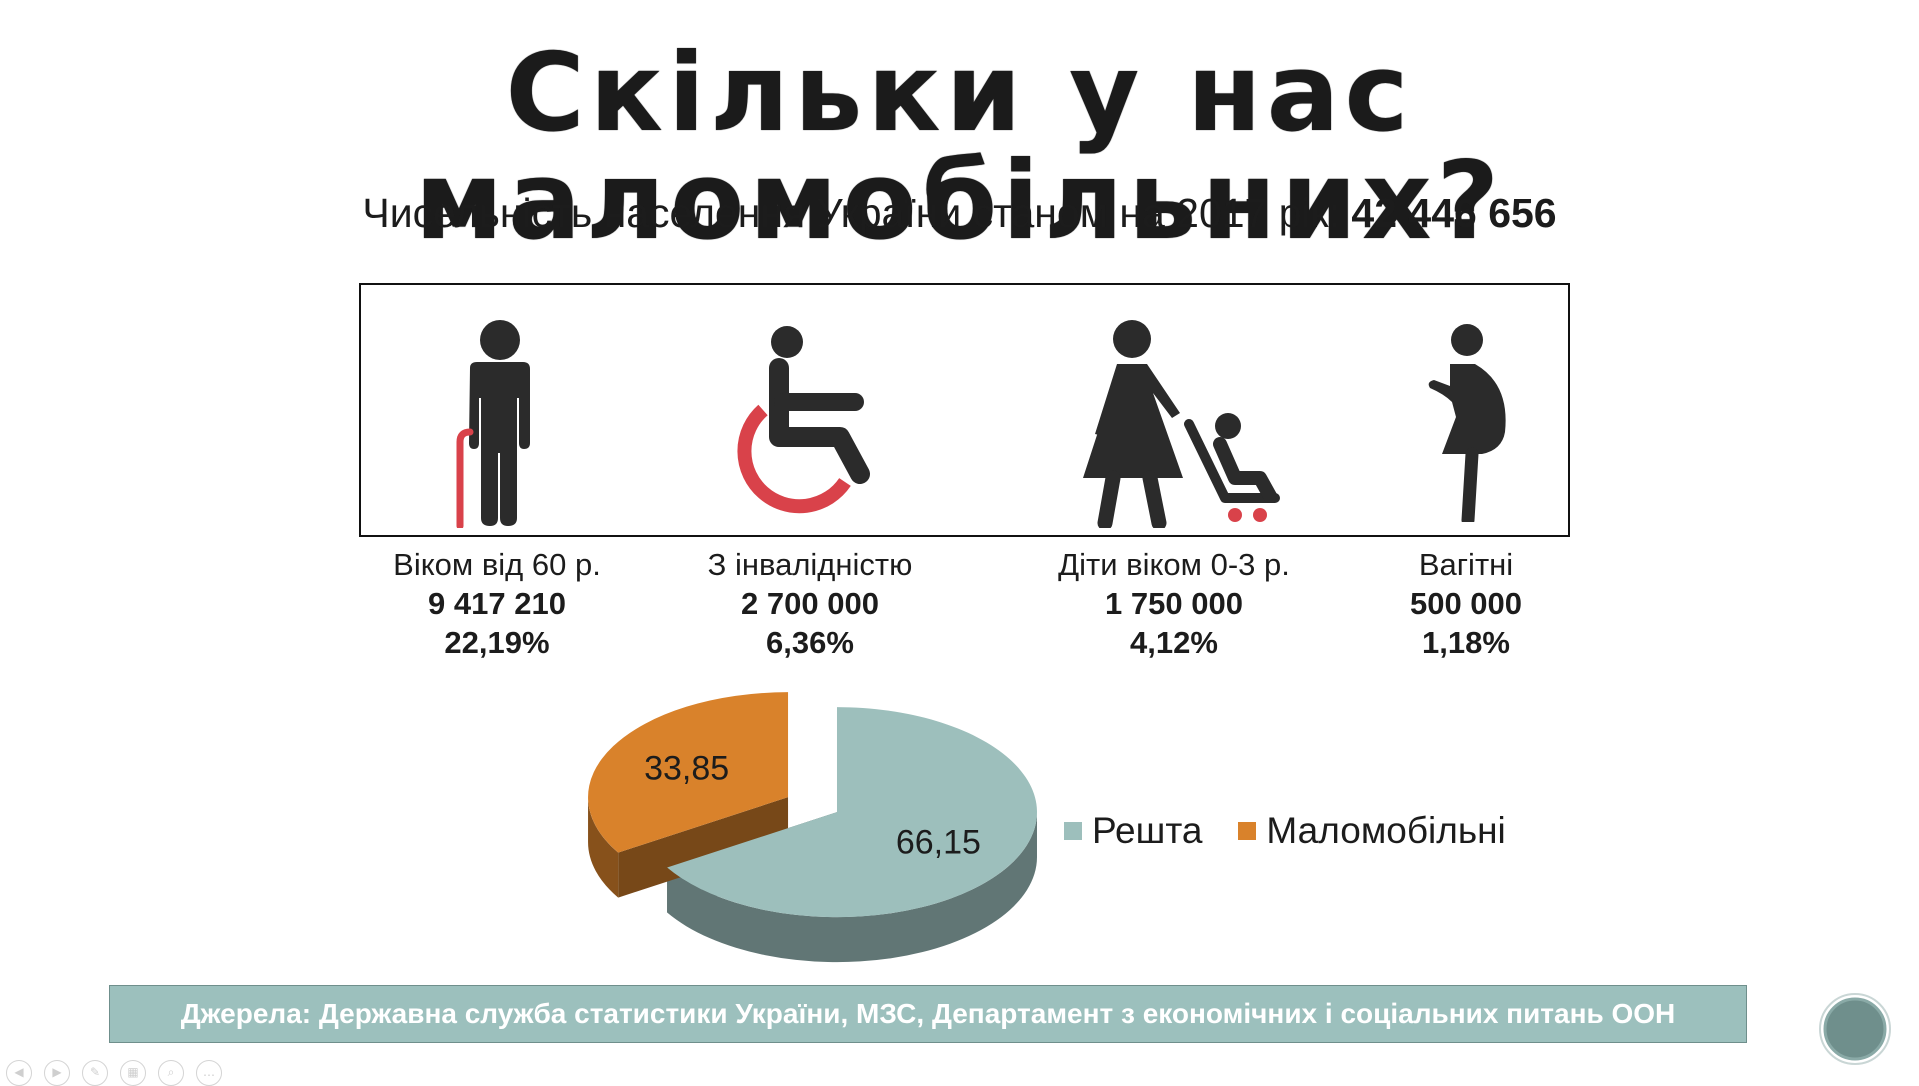 The width and height of the screenshot is (1919, 1086). Describe the element at coordinates (493, 424) in the screenshot. I see `elderly-person-with-cane-icon` at that location.